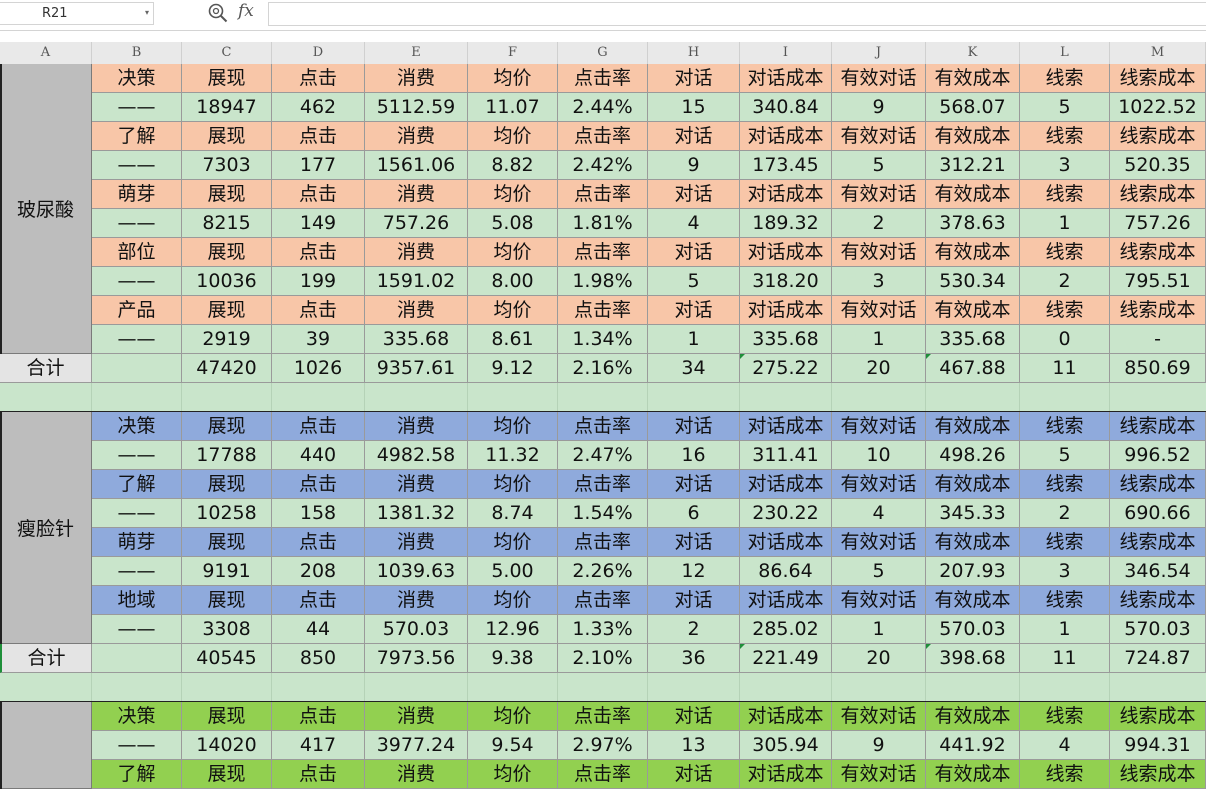 The image size is (1206, 793). I want to click on value-cell: 173.45, so click(786, 165).